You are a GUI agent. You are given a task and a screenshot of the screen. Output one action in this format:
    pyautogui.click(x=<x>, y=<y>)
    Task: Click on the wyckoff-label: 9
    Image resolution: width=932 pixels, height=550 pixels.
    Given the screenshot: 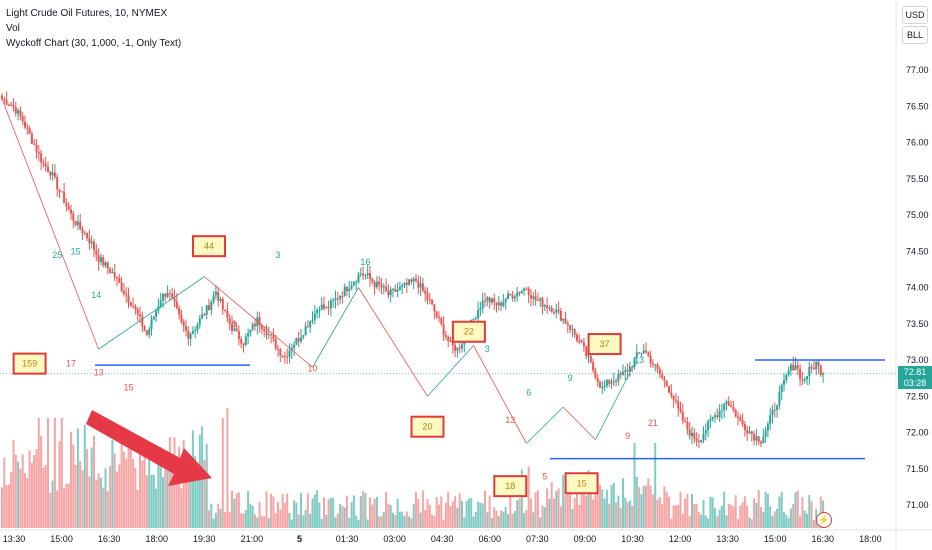 What is the action you would take?
    pyautogui.click(x=627, y=436)
    